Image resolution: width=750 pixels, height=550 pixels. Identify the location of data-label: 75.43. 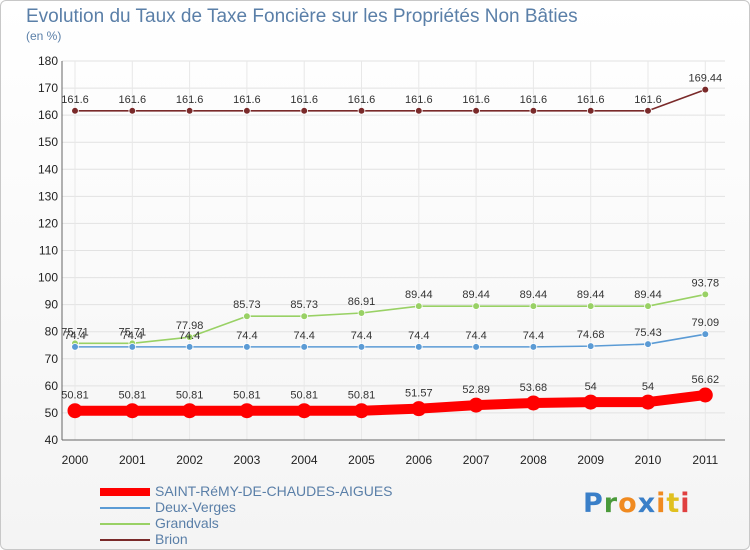
(648, 333).